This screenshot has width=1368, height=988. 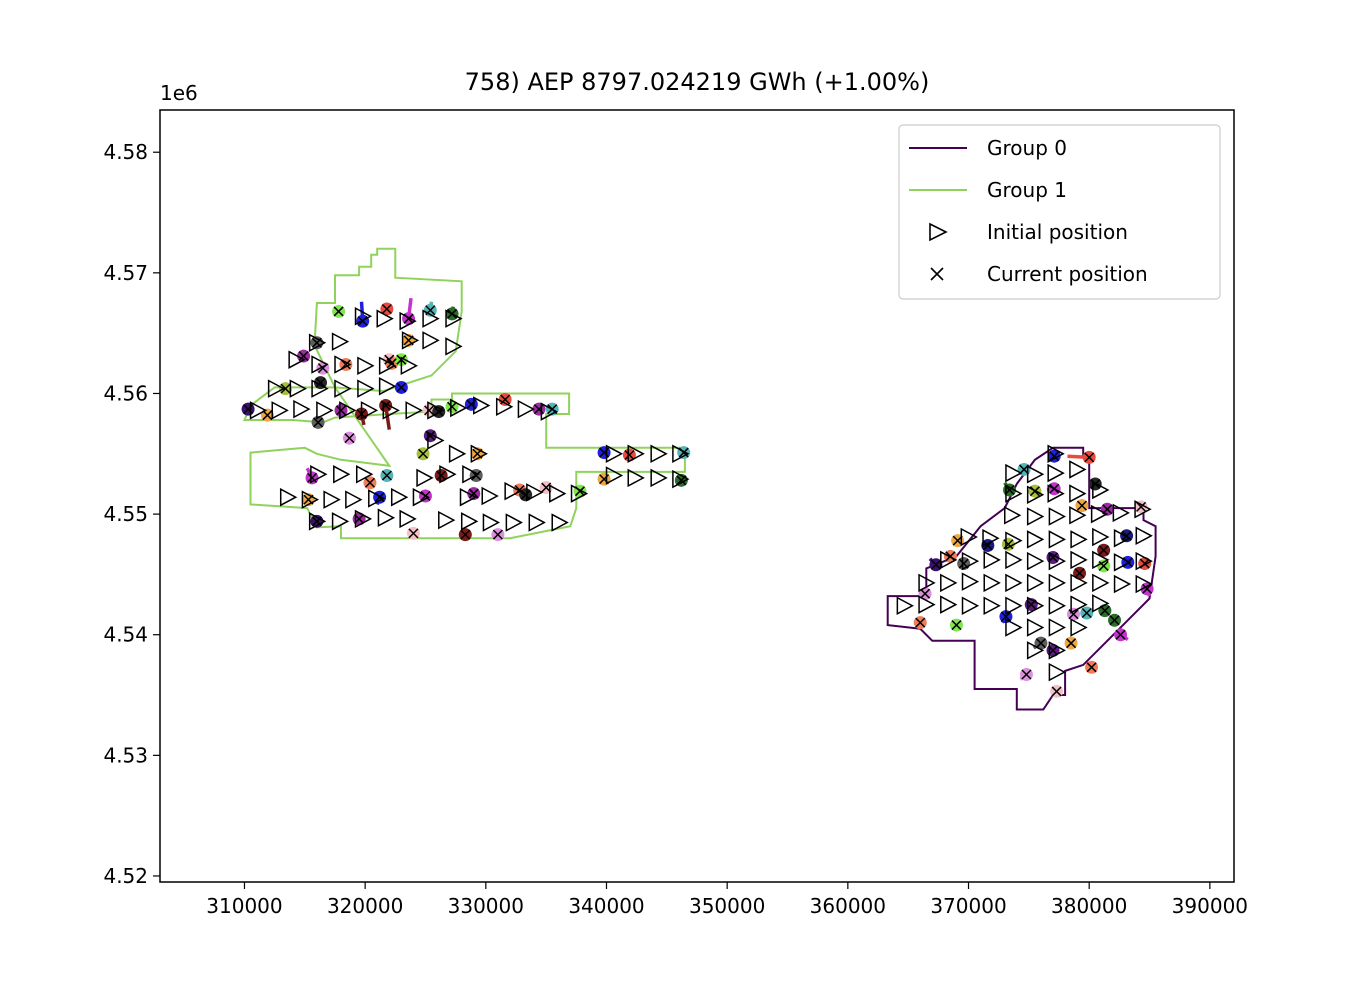 I want to click on y-axis-offset-text: 1e6, so click(x=179, y=93).